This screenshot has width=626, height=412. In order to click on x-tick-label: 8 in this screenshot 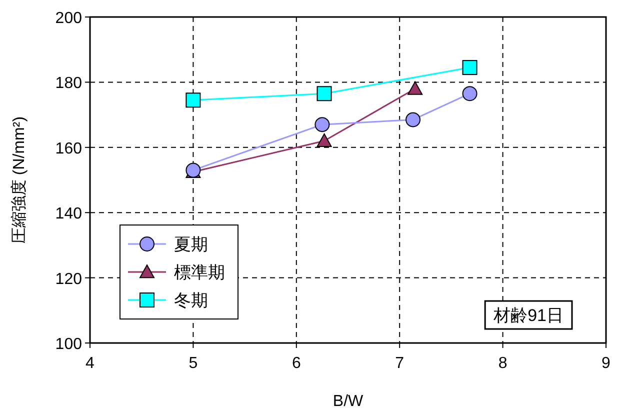, I will do `click(503, 363)`.